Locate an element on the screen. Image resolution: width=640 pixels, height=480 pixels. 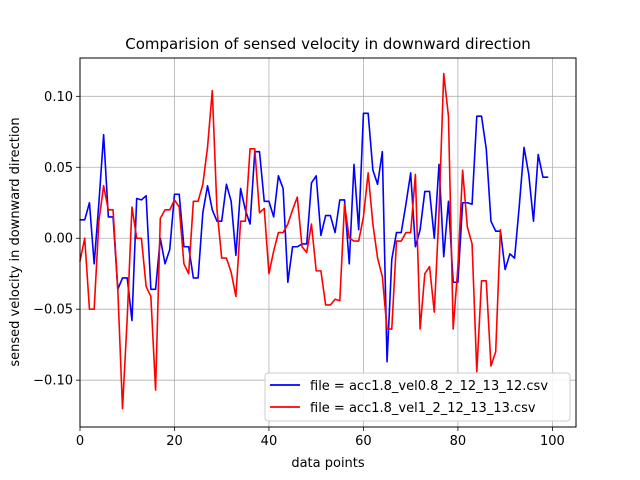
legend-box is located at coordinates (417, 397).